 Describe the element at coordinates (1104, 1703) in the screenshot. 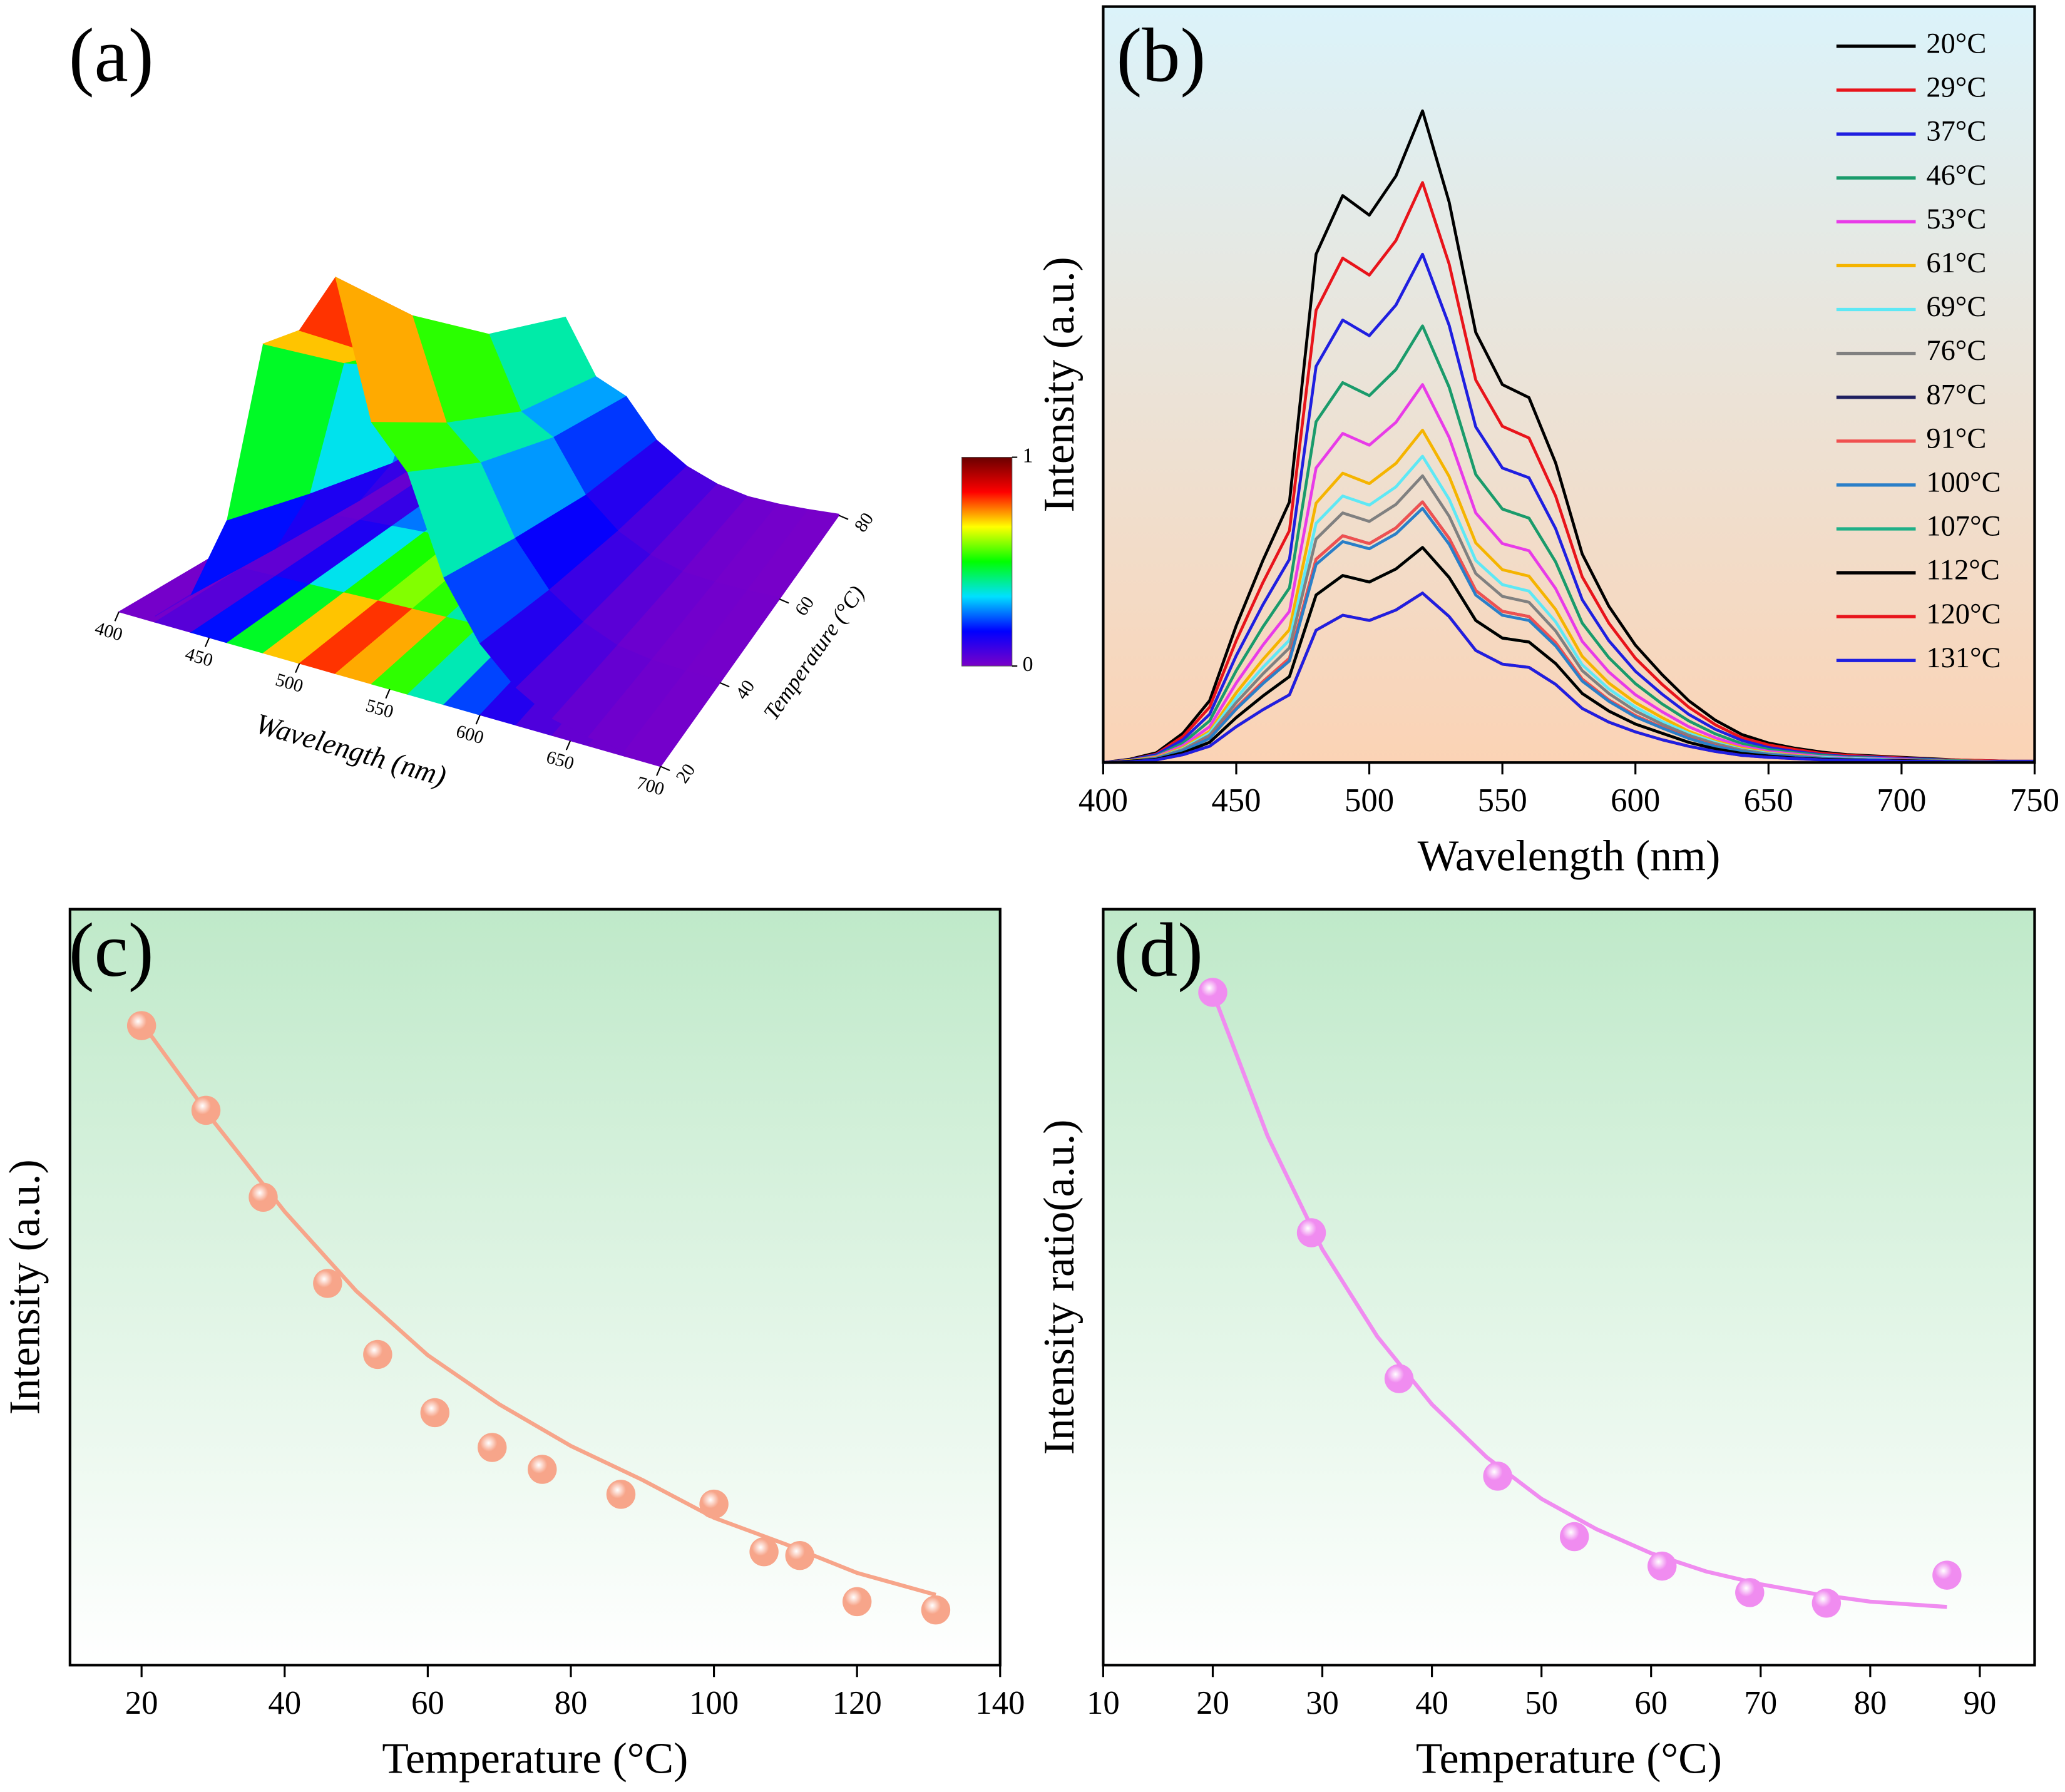

I see `x-tick-label: 10` at that location.